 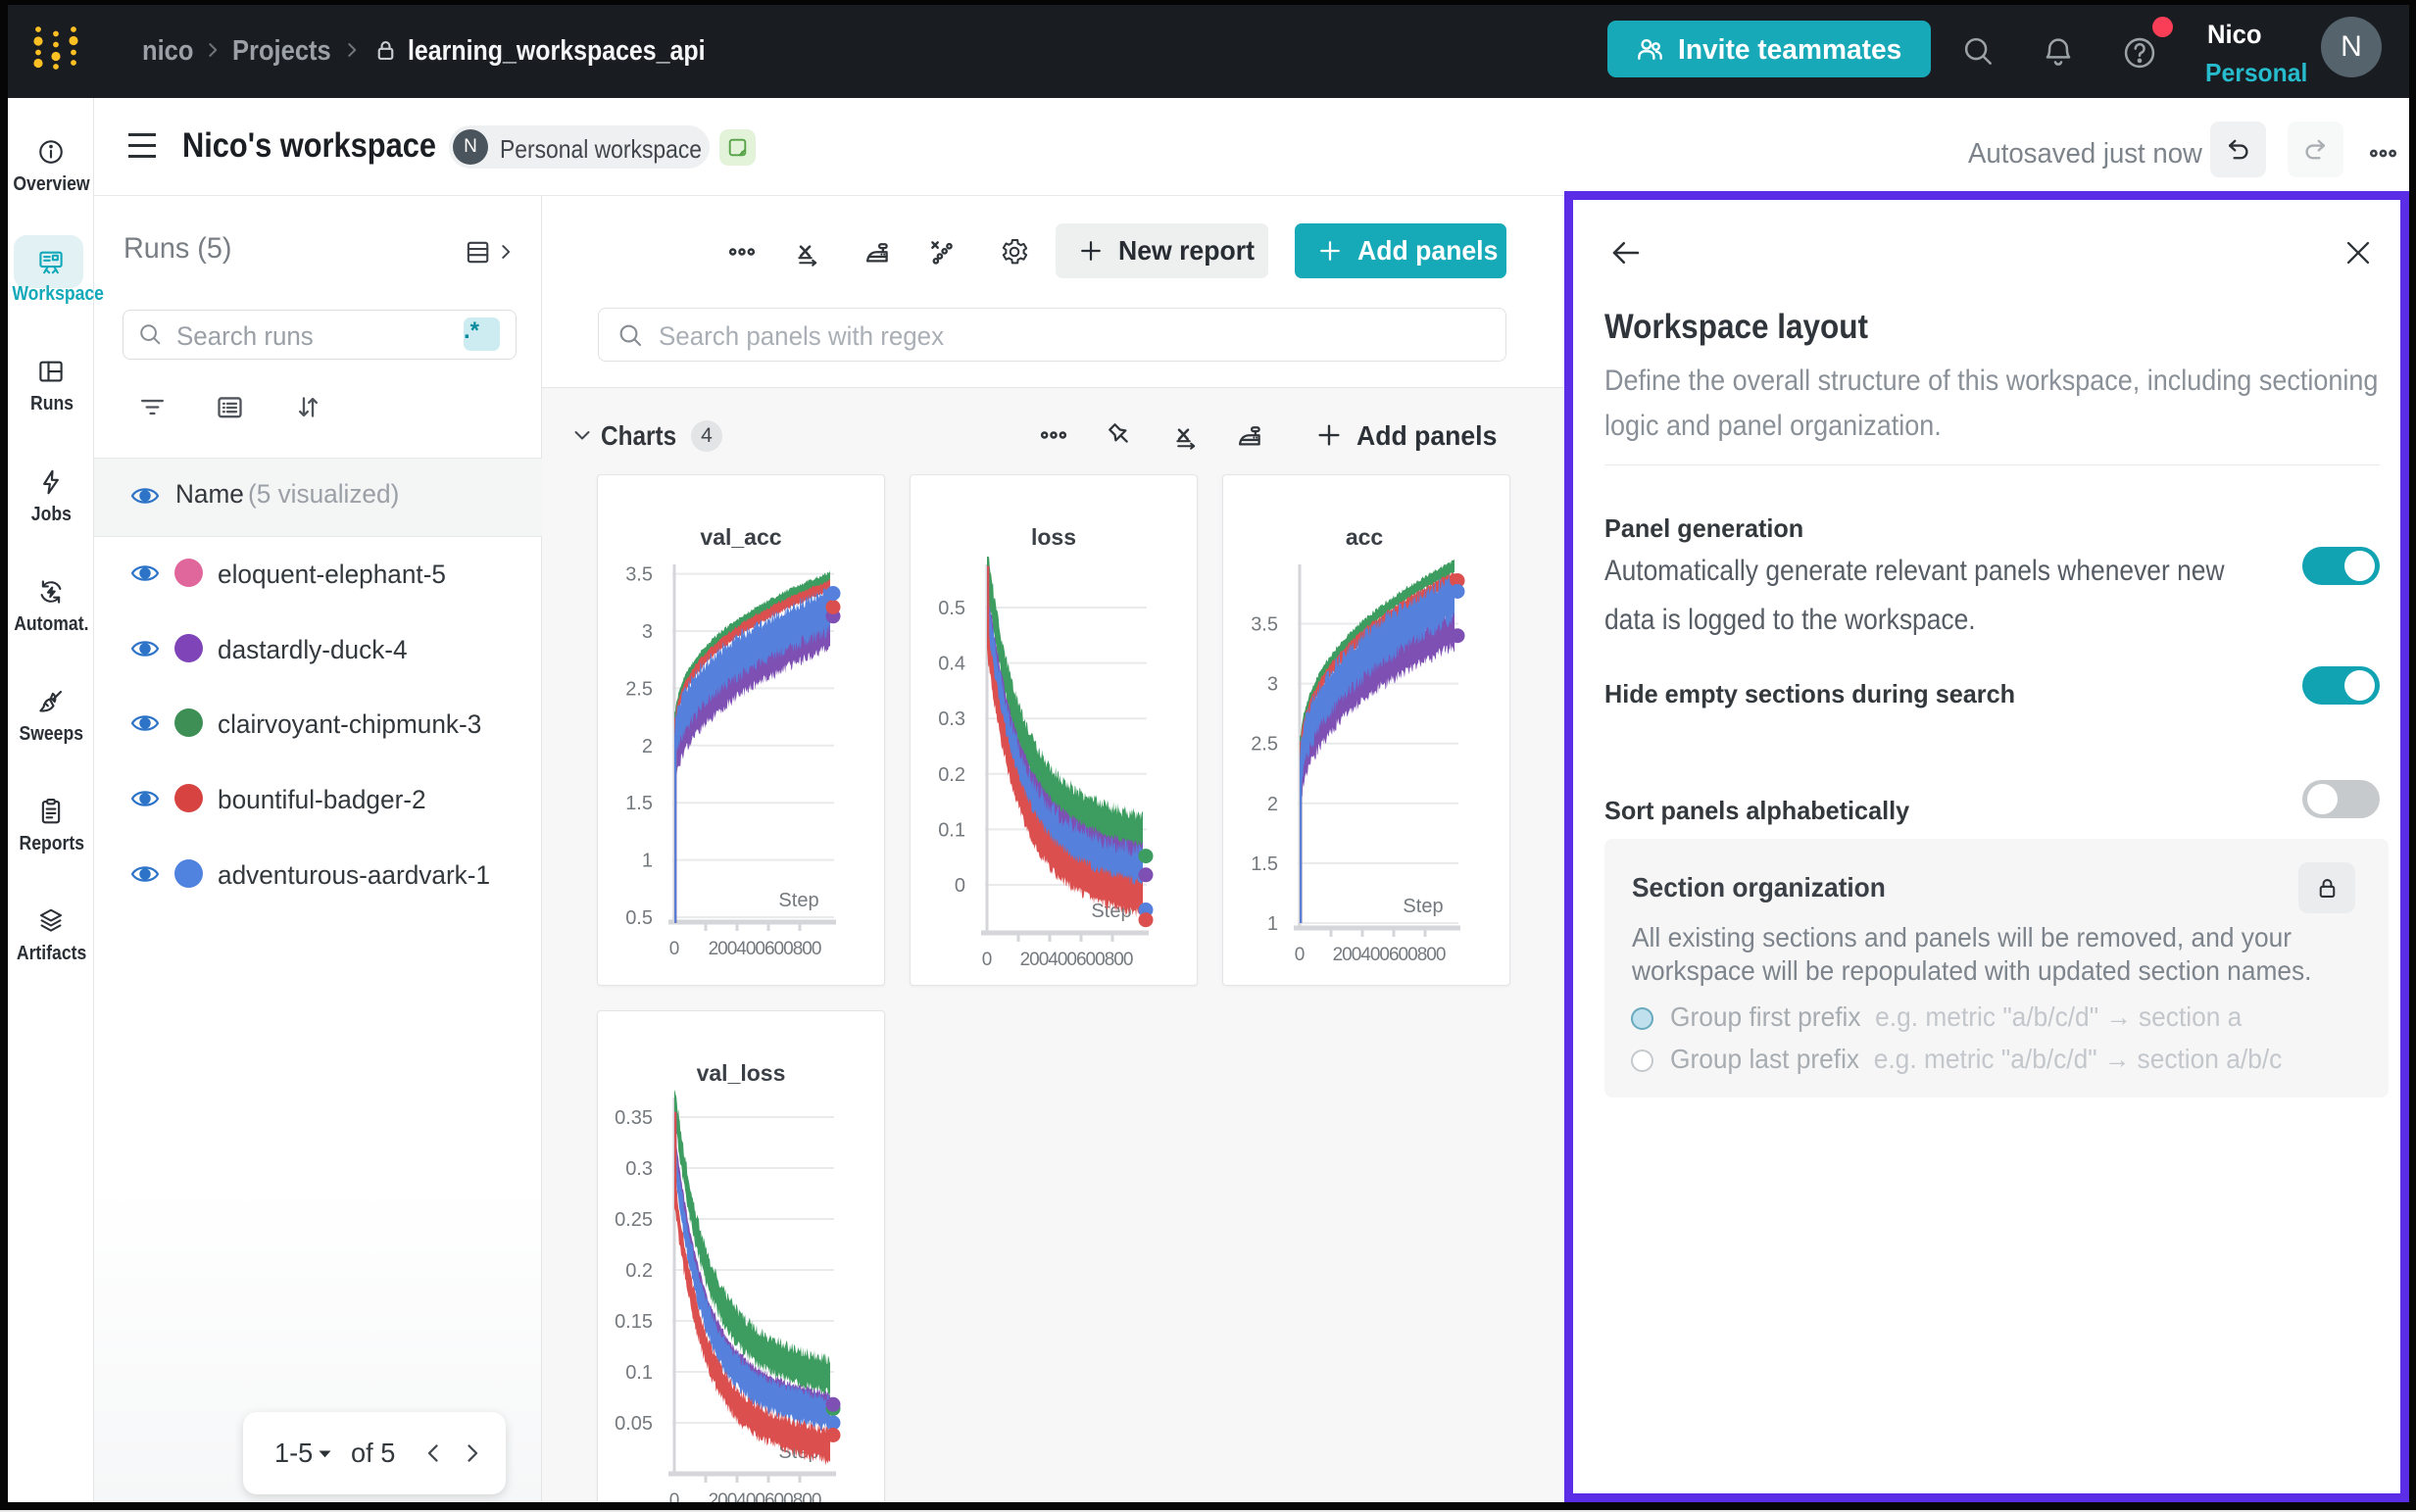 What do you see at coordinates (634, 1220) in the screenshot?
I see `svg-text: 0.25` at bounding box center [634, 1220].